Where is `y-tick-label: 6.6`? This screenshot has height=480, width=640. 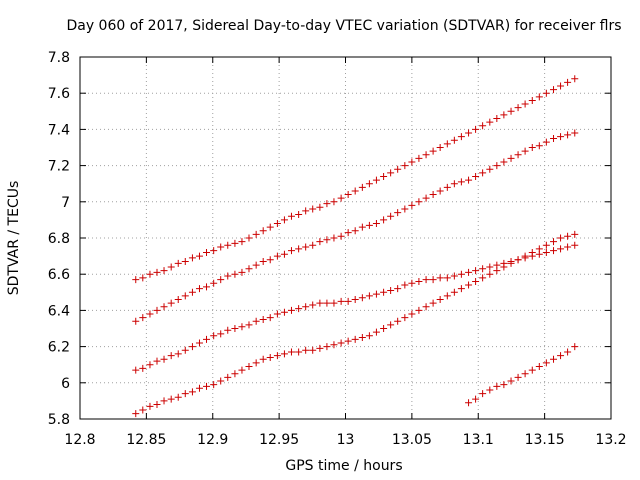
y-tick-label: 6.6 is located at coordinates (59, 275).